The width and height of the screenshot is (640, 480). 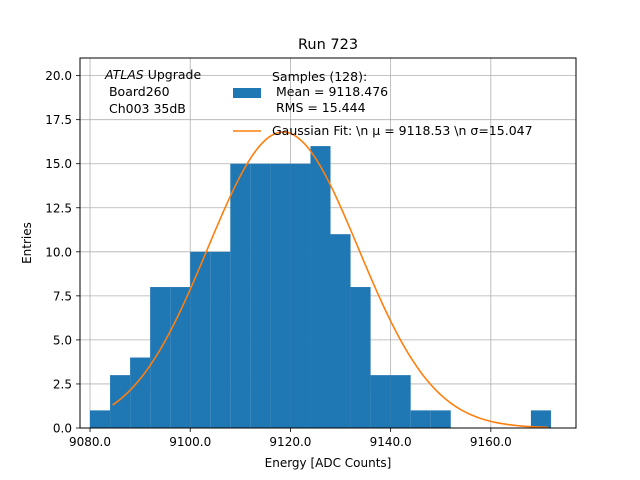 I want to click on y-tick-label: 5.0, so click(x=62, y=340).